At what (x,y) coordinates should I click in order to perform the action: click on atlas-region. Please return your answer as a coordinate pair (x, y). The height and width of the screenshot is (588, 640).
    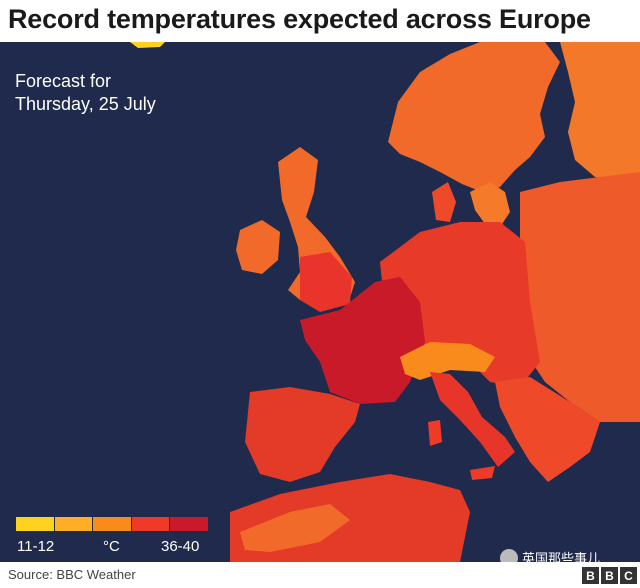
    Looking at the image, I should click on (295, 528).